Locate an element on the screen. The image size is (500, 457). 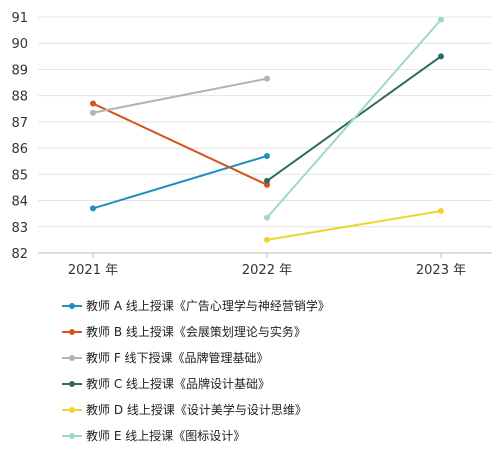
legend-item: 教师 F 线下授课《品牌管理基础》 is located at coordinates (165, 357).